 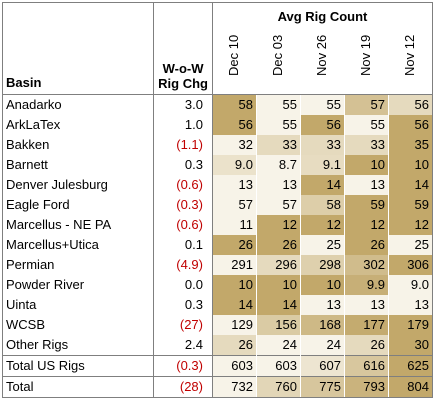 I want to click on table-row: WCSB (27) 129 156 168 177 179, so click(x=217, y=325).